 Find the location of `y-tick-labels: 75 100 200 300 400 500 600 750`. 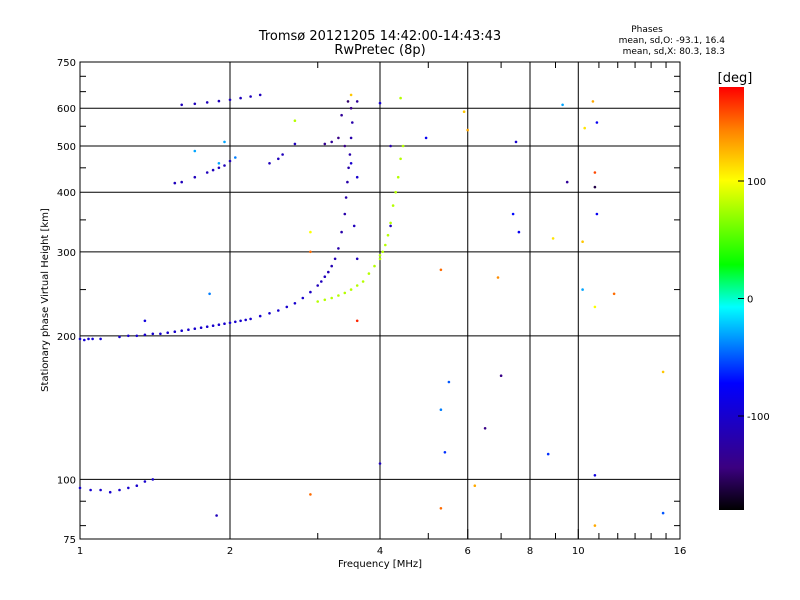

y-tick-labels: 75 100 200 300 400 500 600 750 is located at coordinates (66, 302).